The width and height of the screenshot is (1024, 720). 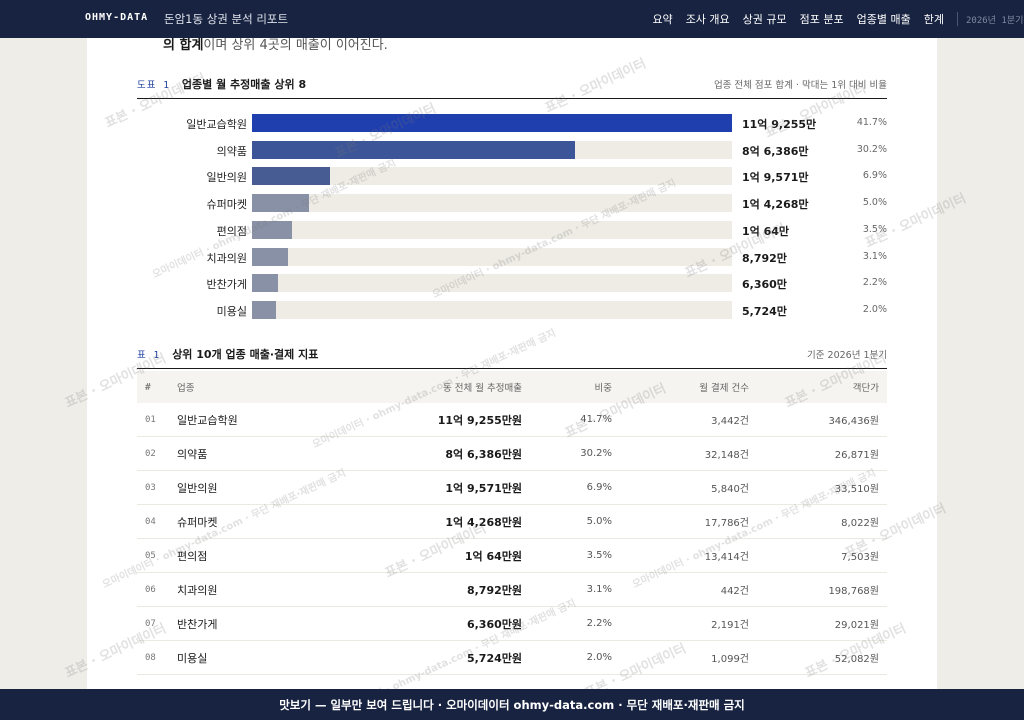 I want to click on row-avg-price: 26,871원, so click(x=856, y=455).